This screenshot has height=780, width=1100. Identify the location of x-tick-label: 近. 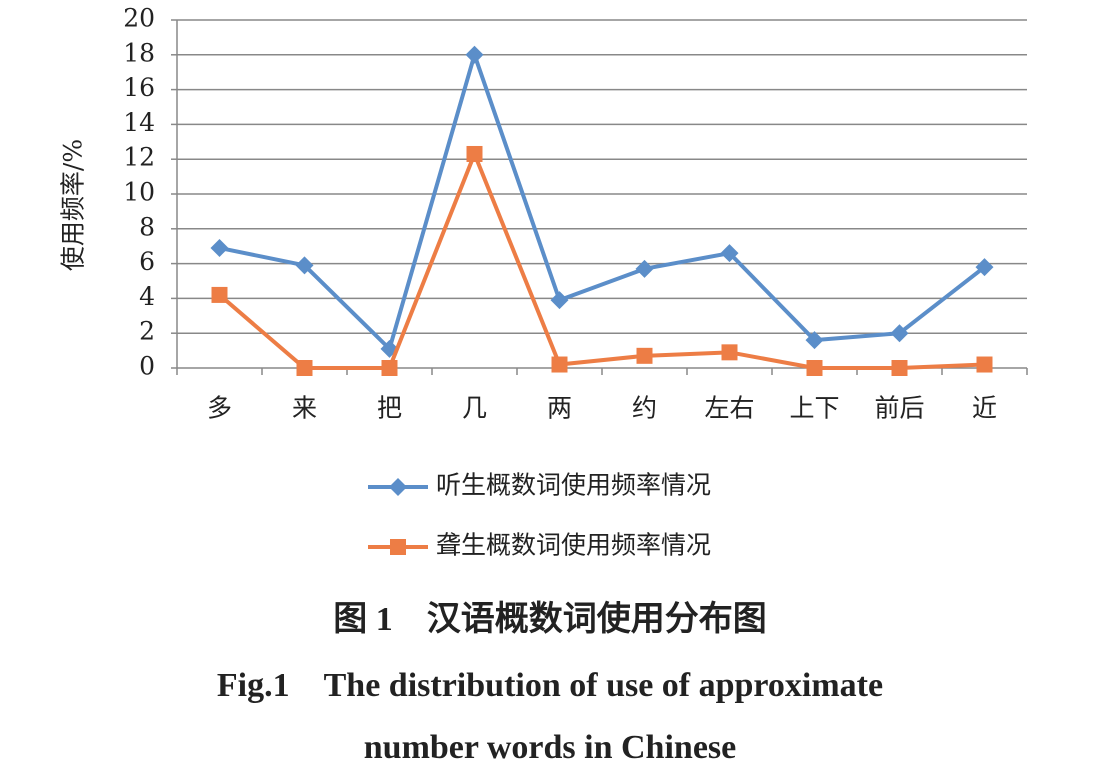
(984, 408).